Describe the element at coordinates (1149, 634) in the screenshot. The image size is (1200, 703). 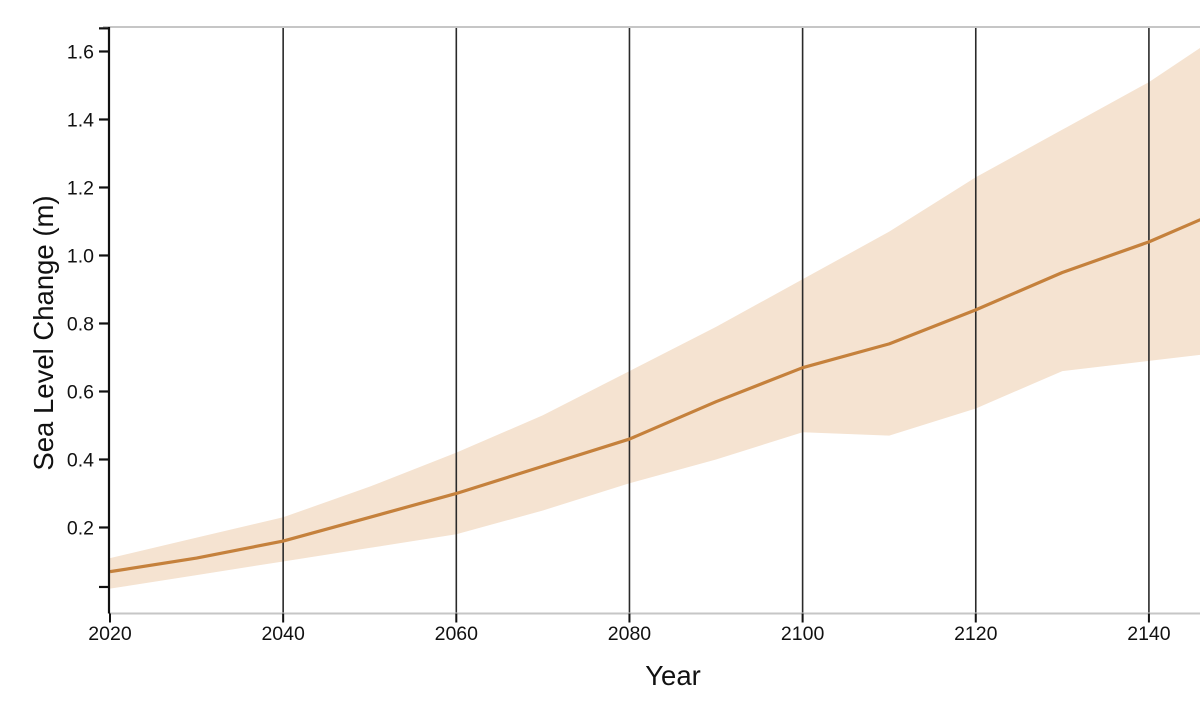
I see `x-tick-label-2140: 2140` at that location.